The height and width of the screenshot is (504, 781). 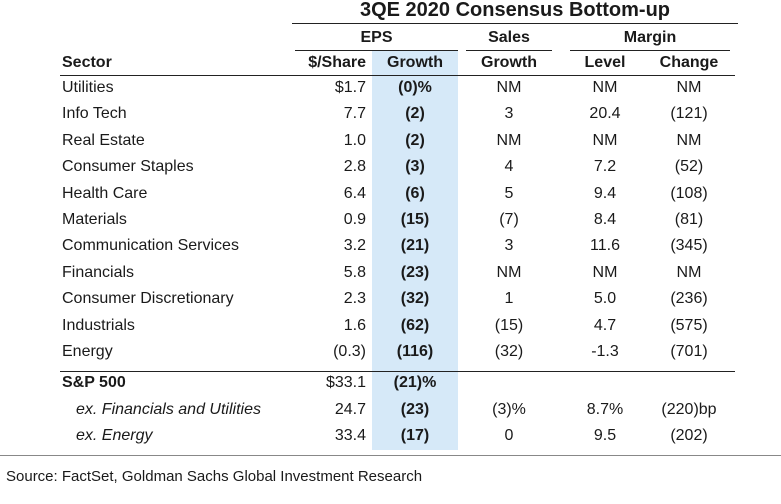 I want to click on cell-sector: Info Tech, so click(x=94, y=114).